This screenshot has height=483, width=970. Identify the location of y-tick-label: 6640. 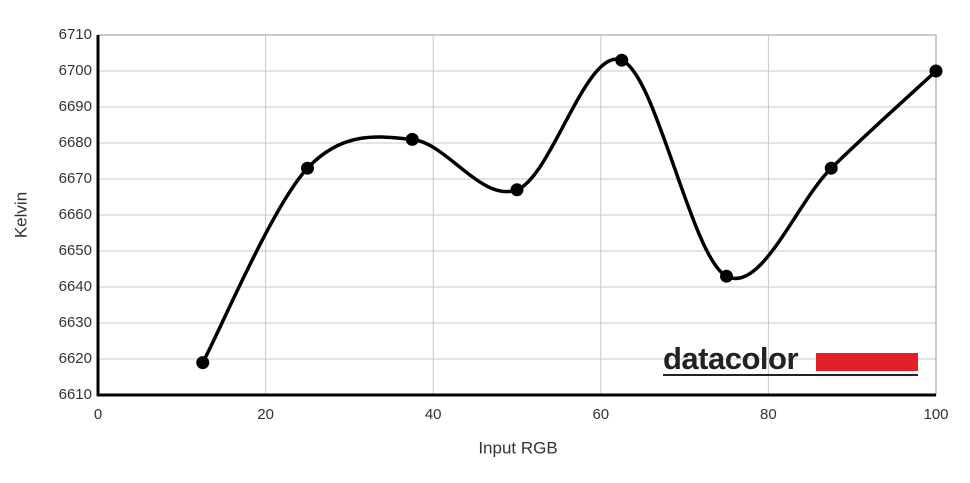
(75, 286).